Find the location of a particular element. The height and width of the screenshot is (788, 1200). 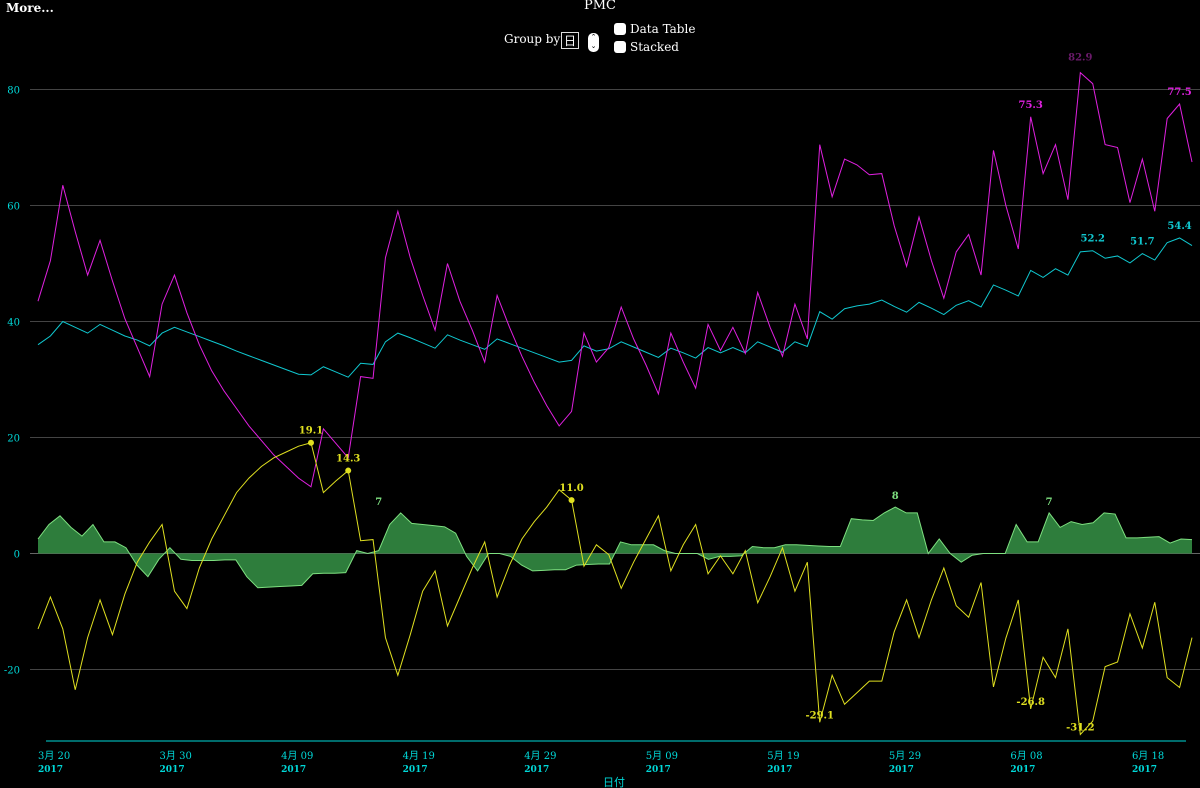

stacked-checkbox is located at coordinates (620, 47).